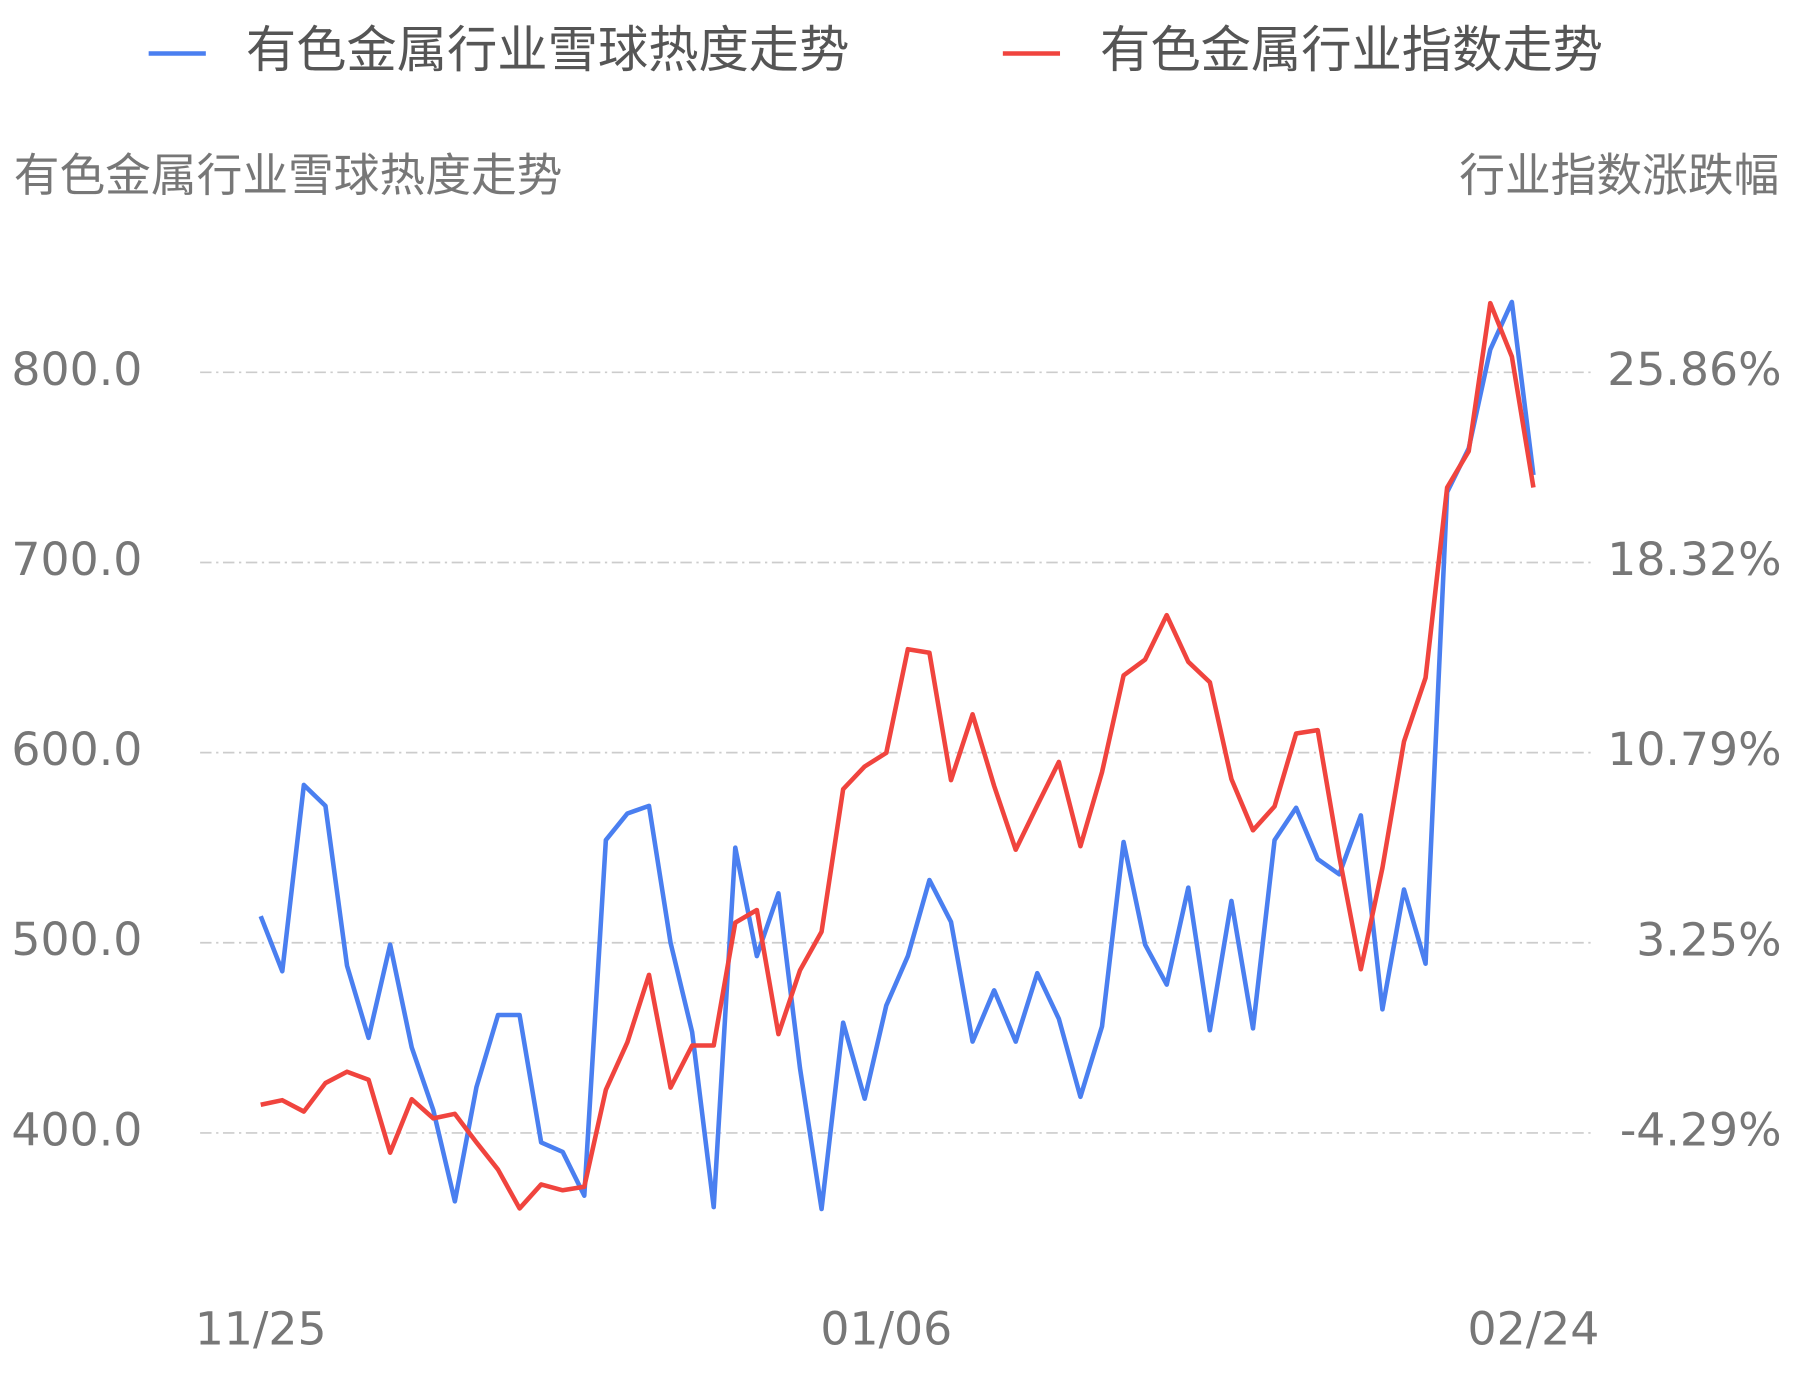  What do you see at coordinates (548, 49) in the screenshot?
I see `legend-label: 有色金属行业雪球热度走势` at bounding box center [548, 49].